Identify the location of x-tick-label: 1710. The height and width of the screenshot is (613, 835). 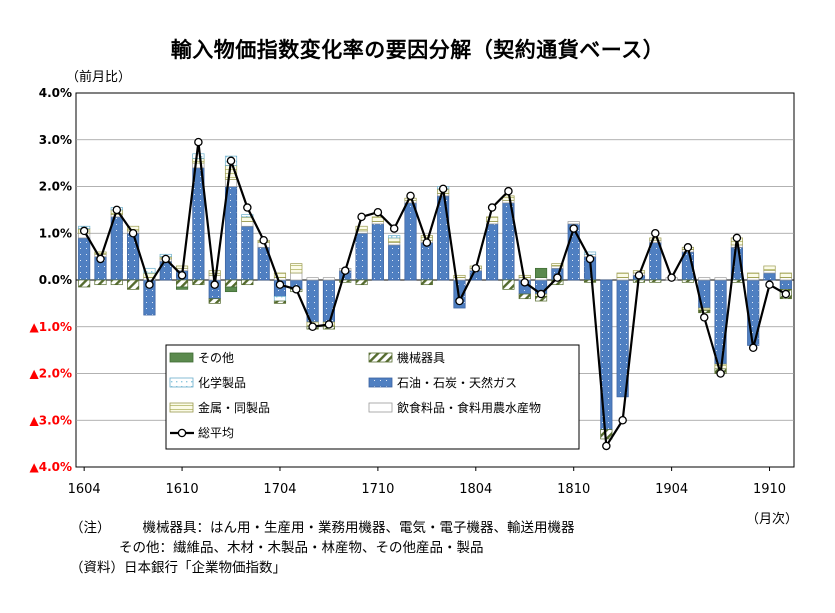
(377, 489).